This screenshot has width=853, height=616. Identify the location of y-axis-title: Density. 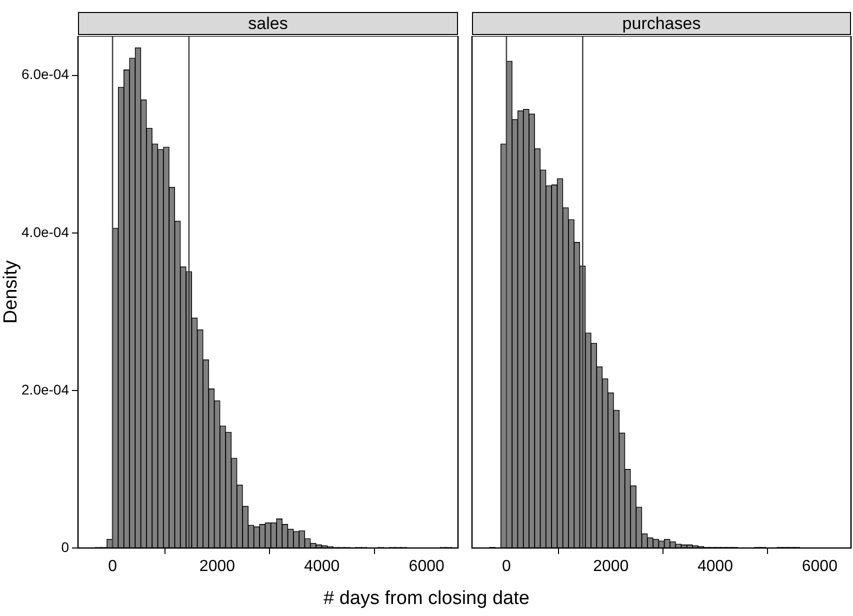
(11, 292).